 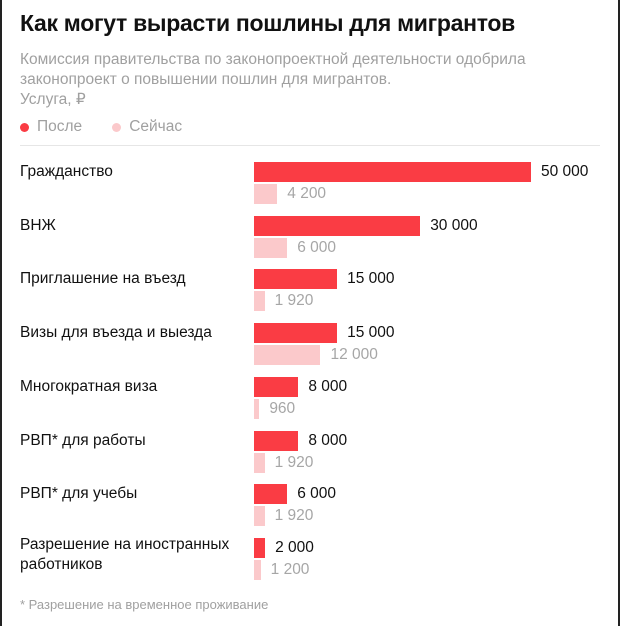 What do you see at coordinates (354, 355) in the screenshot?
I see `value-label-now: 12 000` at bounding box center [354, 355].